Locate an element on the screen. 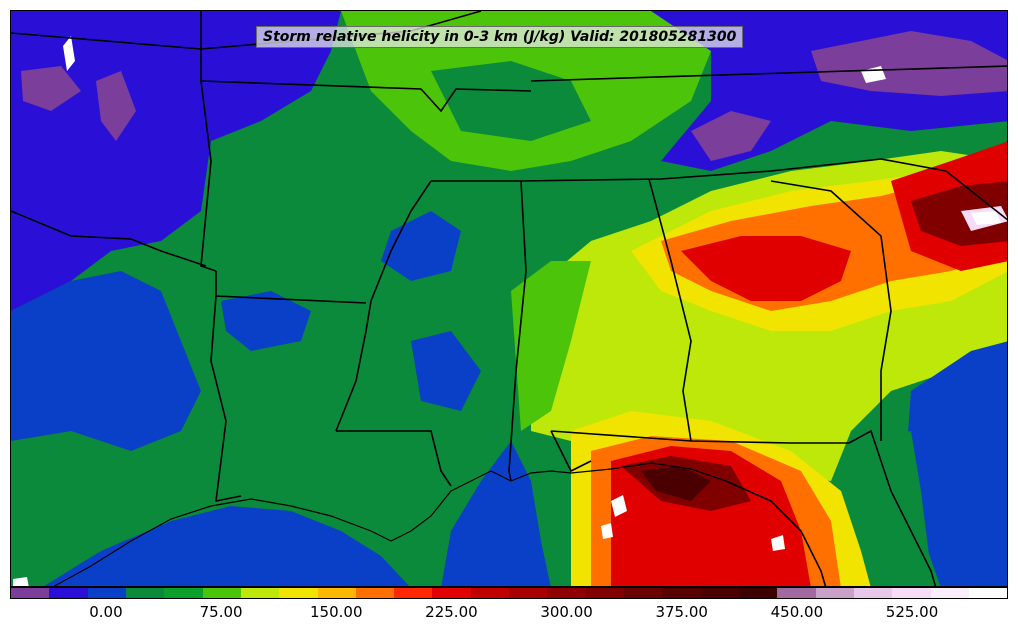  field-green-florida is located at coordinates (901, 508).